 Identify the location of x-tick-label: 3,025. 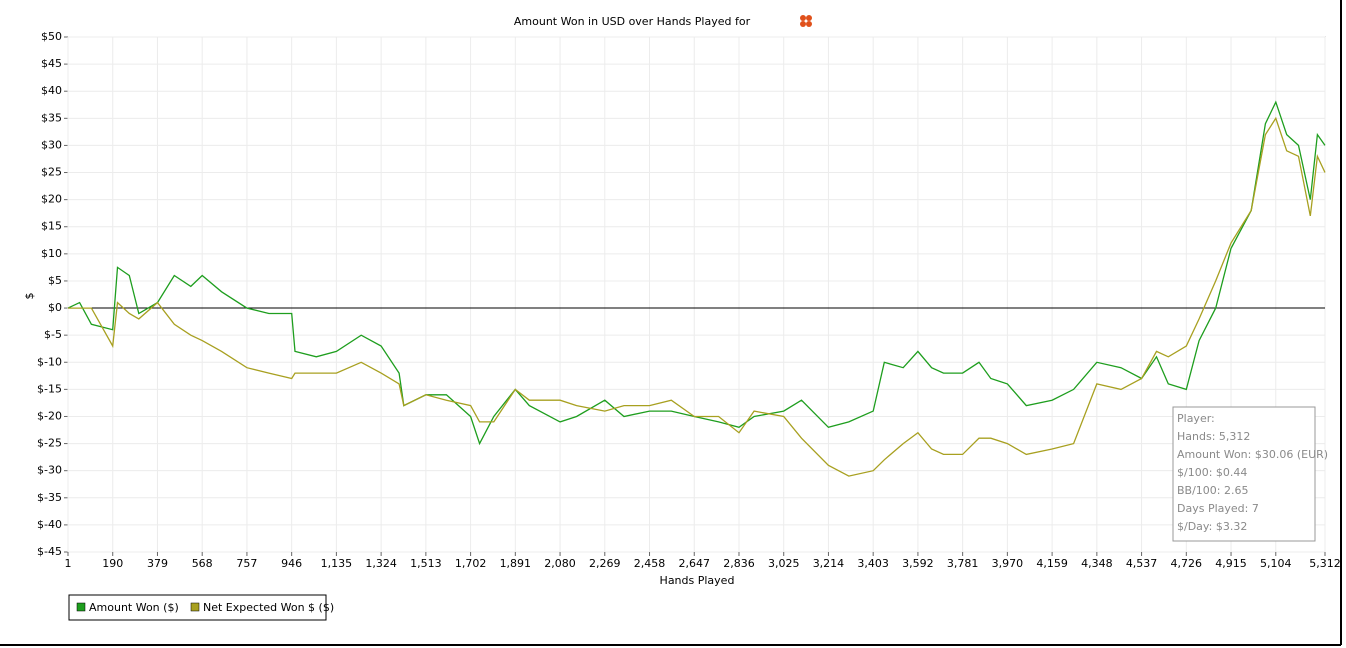
(784, 563).